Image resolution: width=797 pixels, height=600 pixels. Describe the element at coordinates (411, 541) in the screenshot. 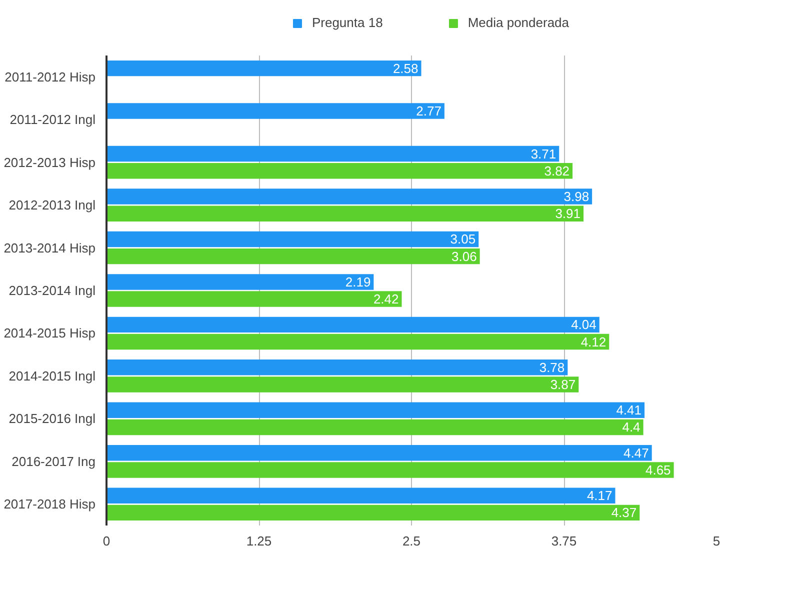

I see `x-tick-label: 2.5` at that location.